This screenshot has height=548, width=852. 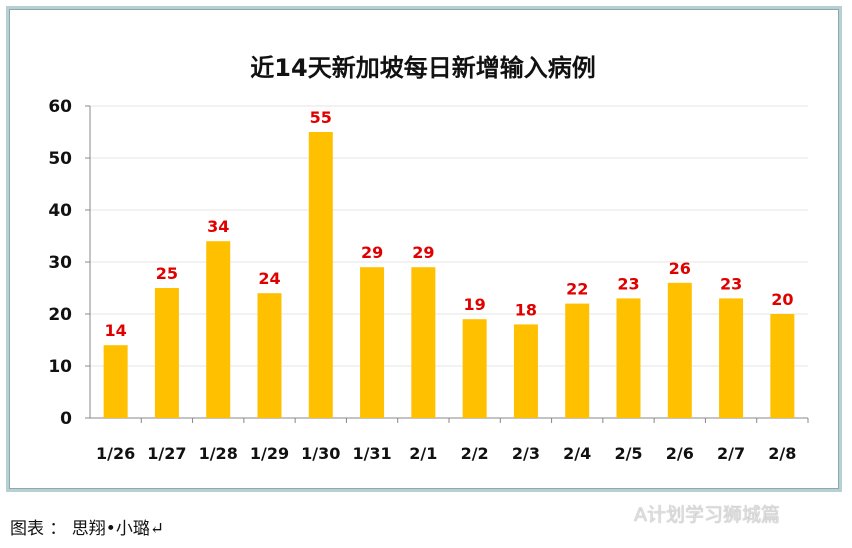 What do you see at coordinates (423, 453) in the screenshot?
I see `x-tick-label: 2/1` at bounding box center [423, 453].